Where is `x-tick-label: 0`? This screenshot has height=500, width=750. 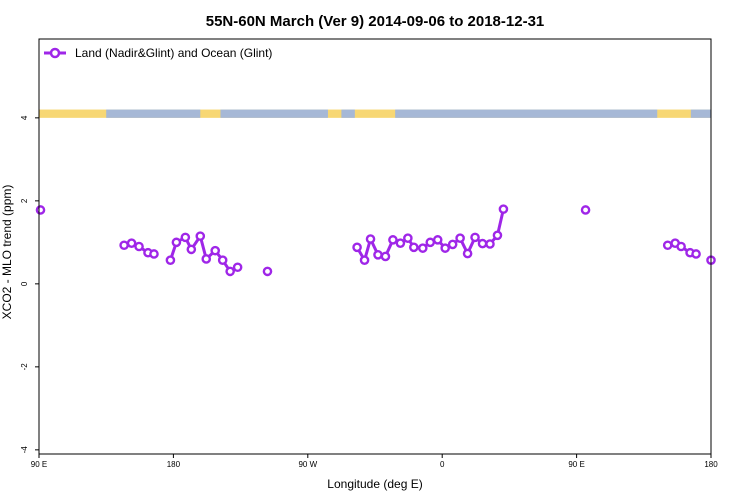
x-tick-label: 0 is located at coordinates (442, 464).